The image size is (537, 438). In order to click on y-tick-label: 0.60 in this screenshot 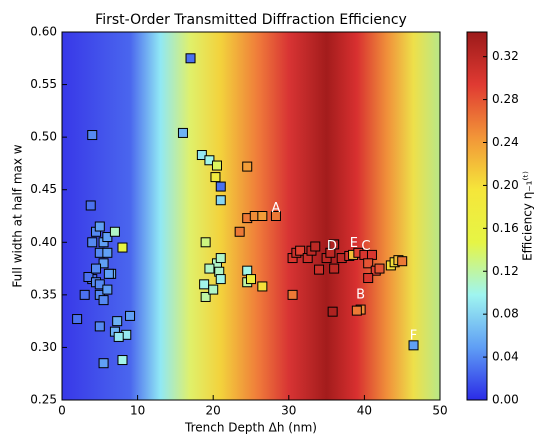, I will do `click(43, 32)`.